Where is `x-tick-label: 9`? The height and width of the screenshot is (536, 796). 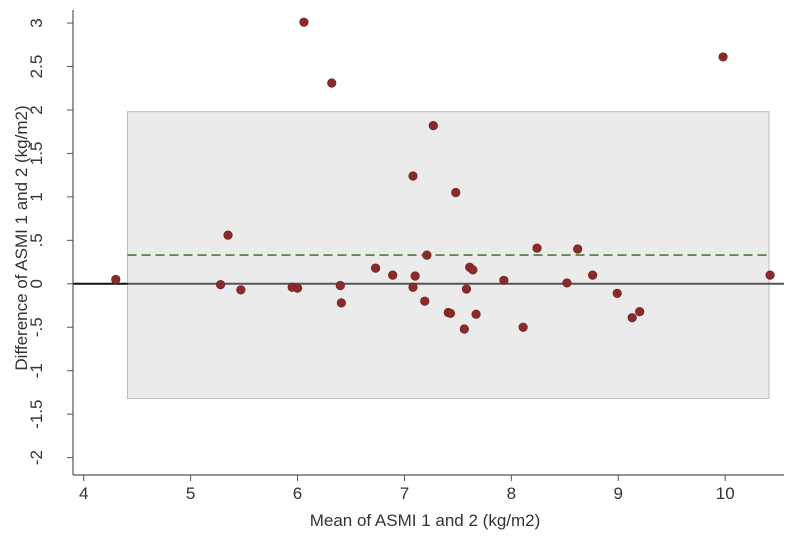
x-tick-label: 9 is located at coordinates (618, 493).